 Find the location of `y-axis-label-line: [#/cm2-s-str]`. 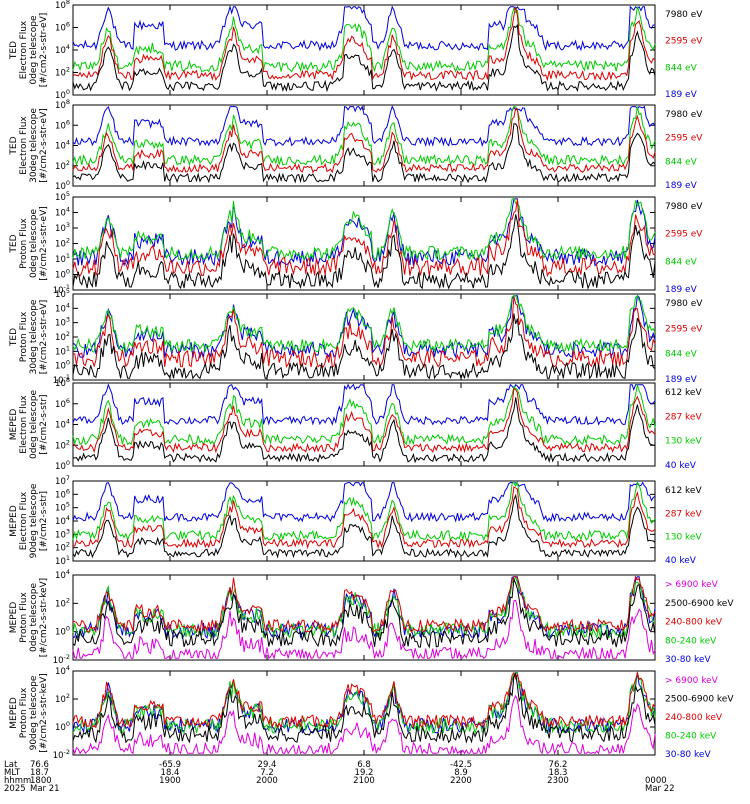

y-axis-label-line: [#/cm2-s-str] is located at coordinates (44, 521).